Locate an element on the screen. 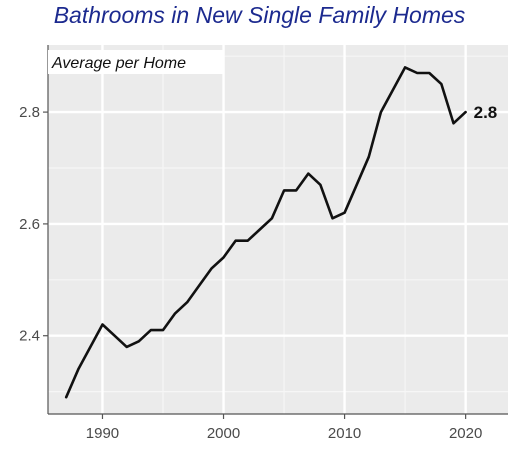  y-tick-label: 2.4 is located at coordinates (29, 336).